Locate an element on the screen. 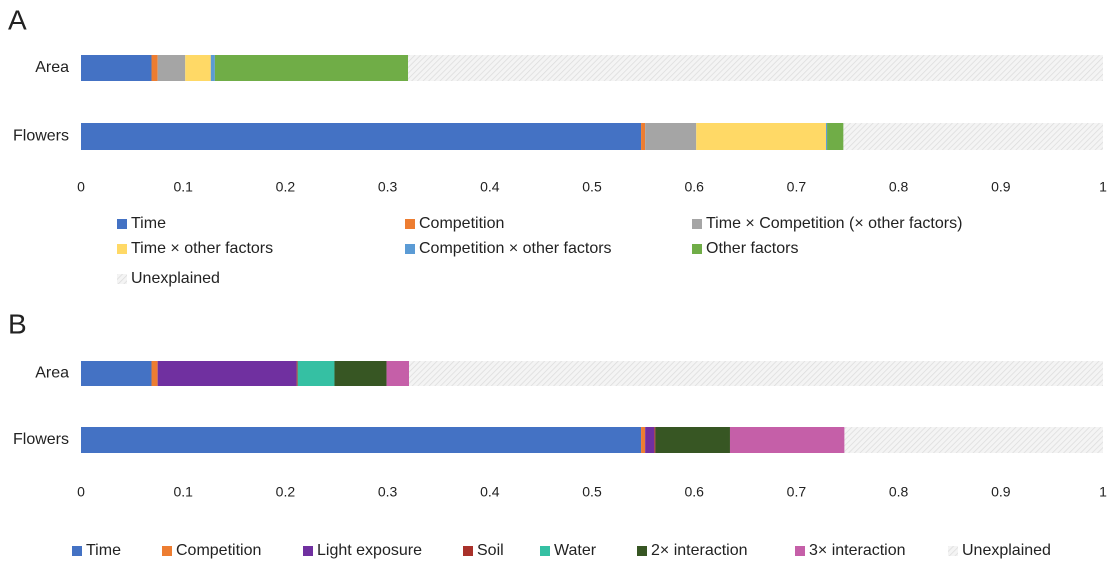 This screenshot has width=1112, height=563. legend-label: Time × Competition (× other factors) is located at coordinates (834, 223).